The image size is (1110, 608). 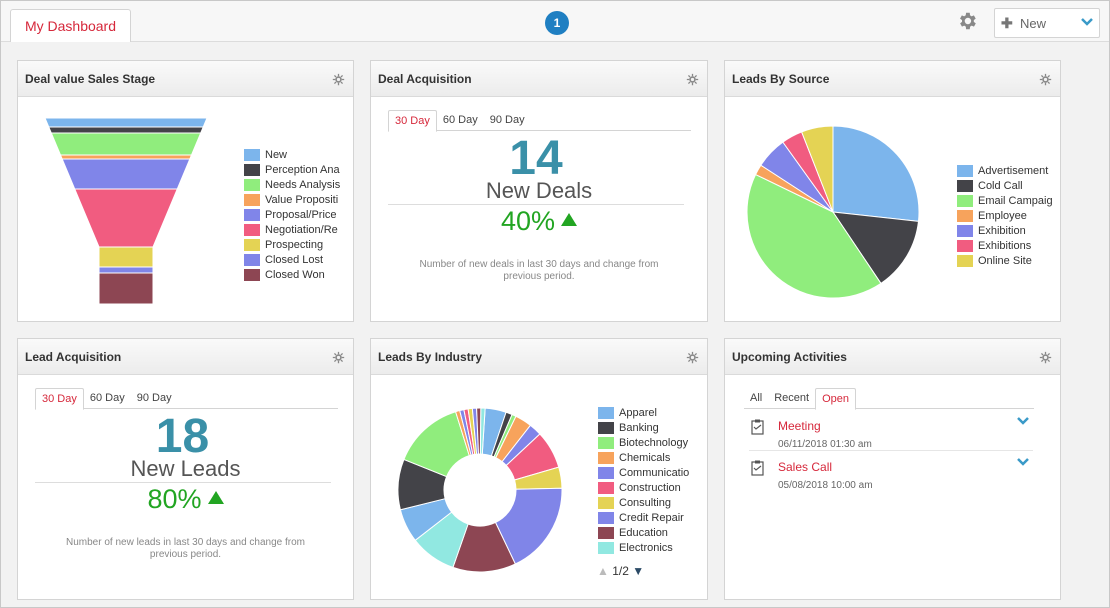 What do you see at coordinates (1002, 216) in the screenshot?
I see `legend-label: Employee` at bounding box center [1002, 216].